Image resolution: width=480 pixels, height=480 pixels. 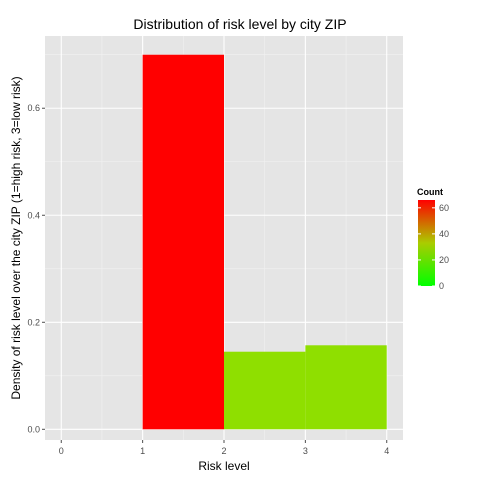 What do you see at coordinates (426, 243) in the screenshot?
I see `legend-colorbar` at bounding box center [426, 243].